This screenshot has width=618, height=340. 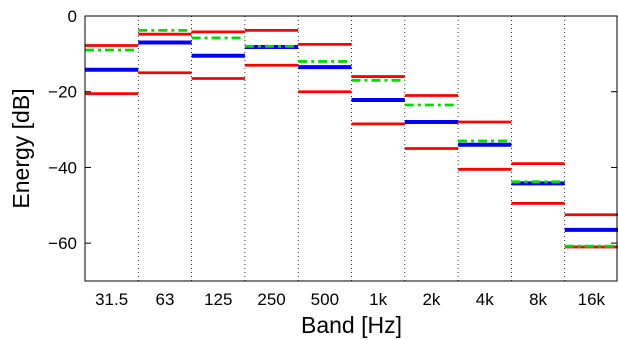 What do you see at coordinates (271, 299) in the screenshot?
I see `x-tick-label-250: 250` at bounding box center [271, 299].